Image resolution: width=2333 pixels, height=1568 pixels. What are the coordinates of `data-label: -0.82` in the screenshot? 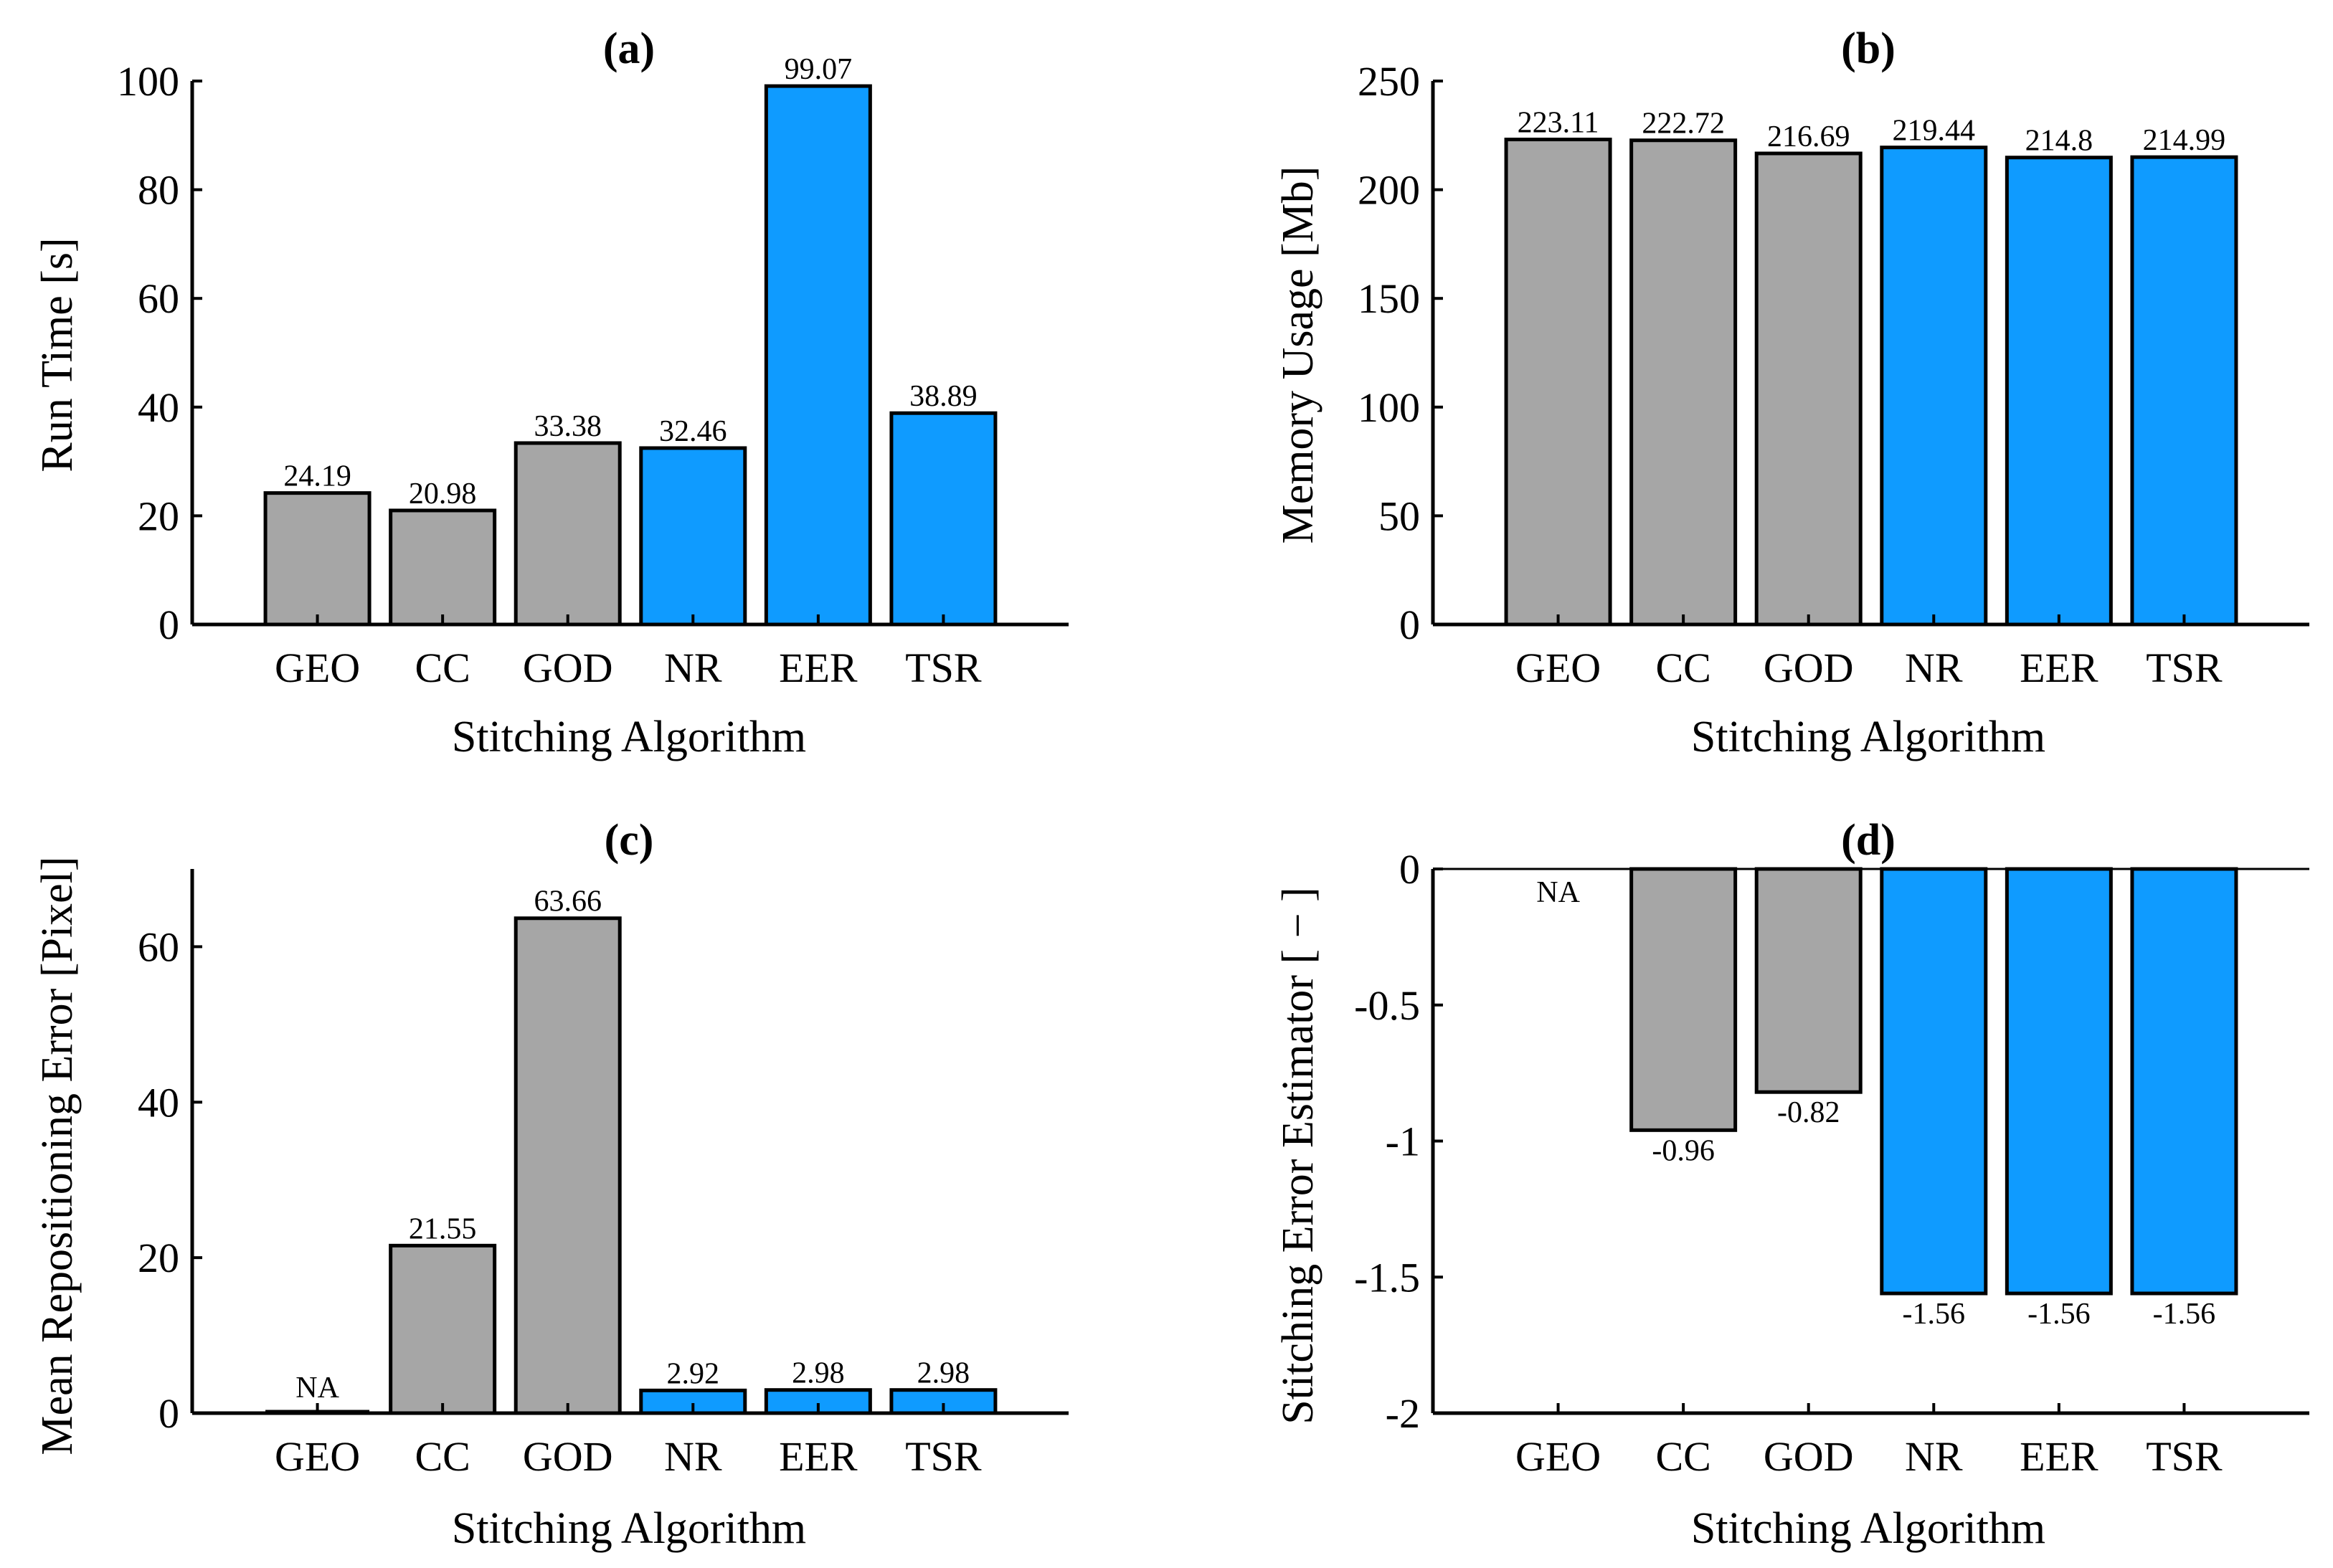 It's located at (1808, 1112).